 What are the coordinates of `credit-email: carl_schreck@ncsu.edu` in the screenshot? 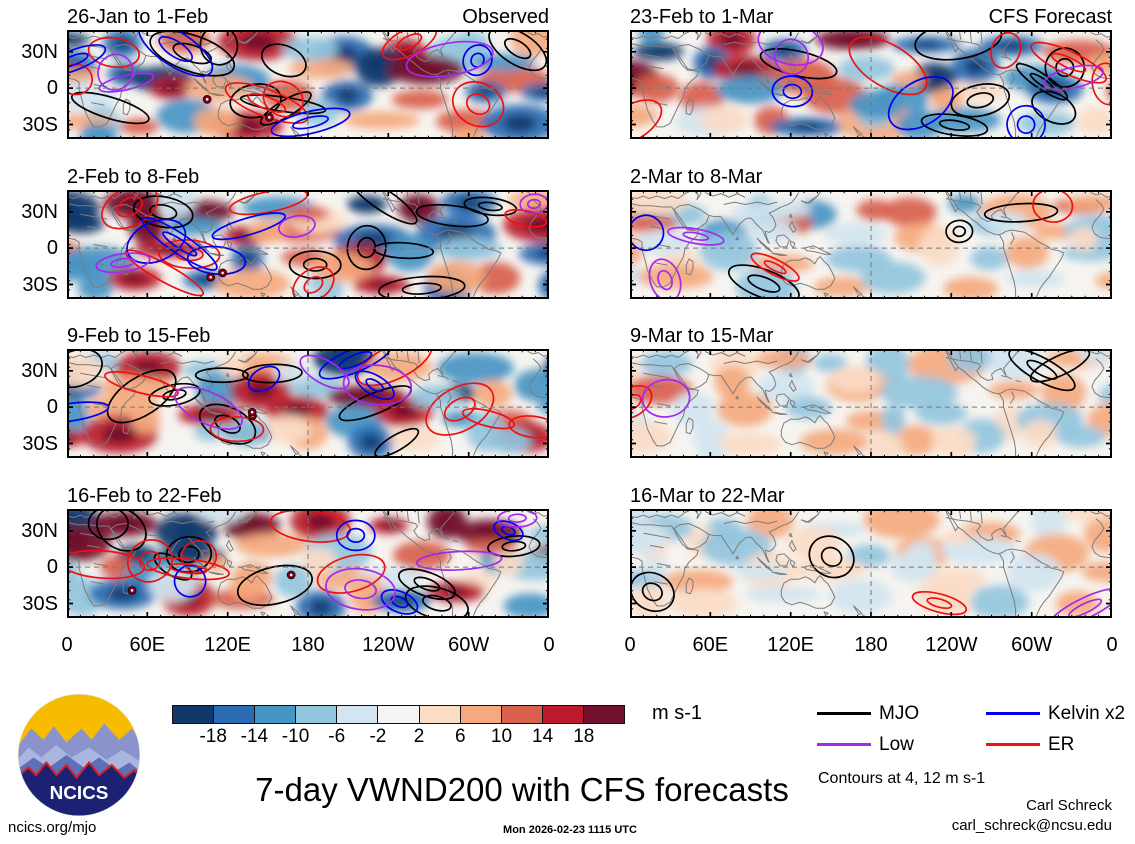 It's located at (1031, 825).